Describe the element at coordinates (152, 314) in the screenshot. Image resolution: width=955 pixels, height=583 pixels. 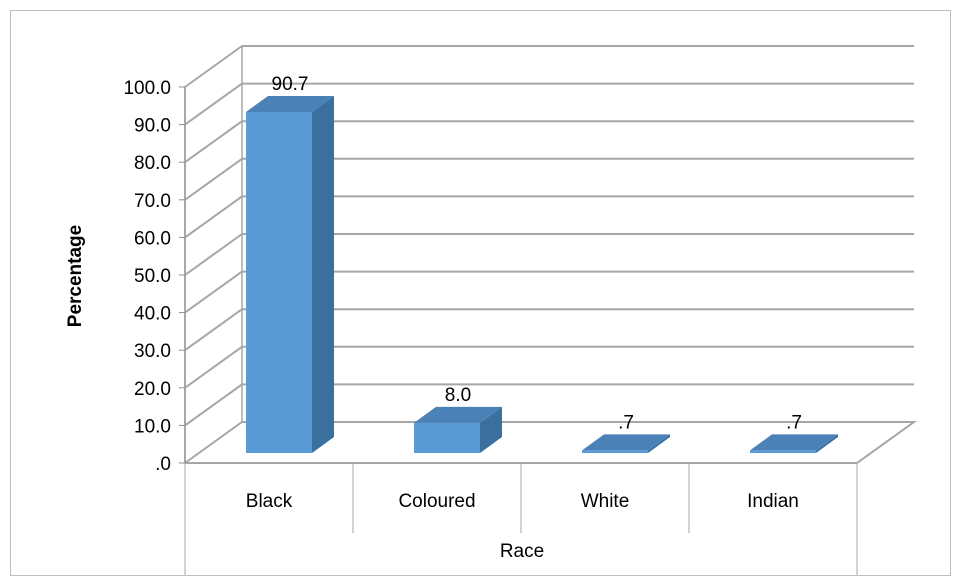
I see `y-tick-label: 40.0` at that location.